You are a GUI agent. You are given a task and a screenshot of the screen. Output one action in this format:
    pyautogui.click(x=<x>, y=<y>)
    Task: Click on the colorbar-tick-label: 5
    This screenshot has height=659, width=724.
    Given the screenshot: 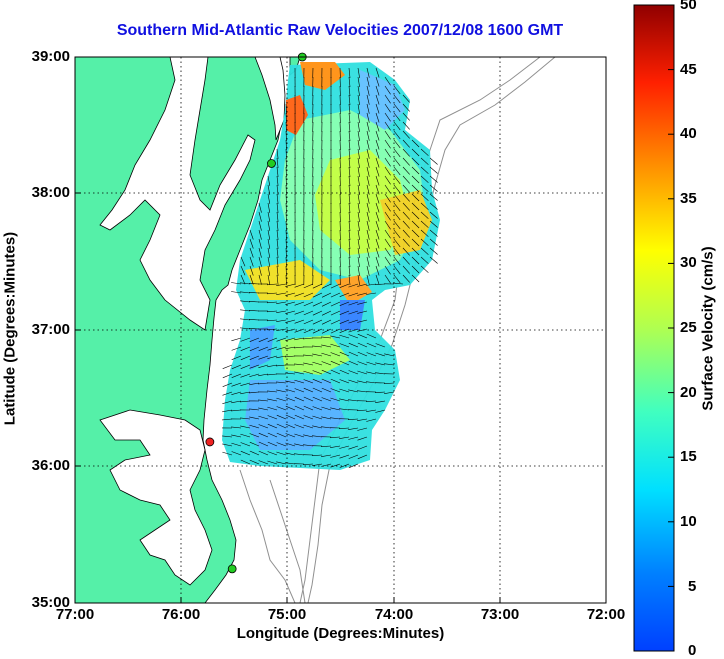 What is the action you would take?
    pyautogui.click(x=692, y=586)
    